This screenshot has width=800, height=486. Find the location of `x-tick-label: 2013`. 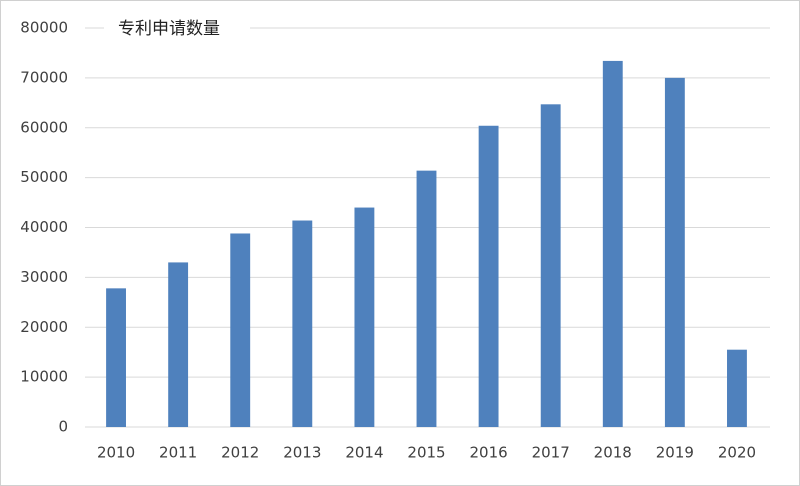

x-tick-label: 2013 is located at coordinates (302, 453).